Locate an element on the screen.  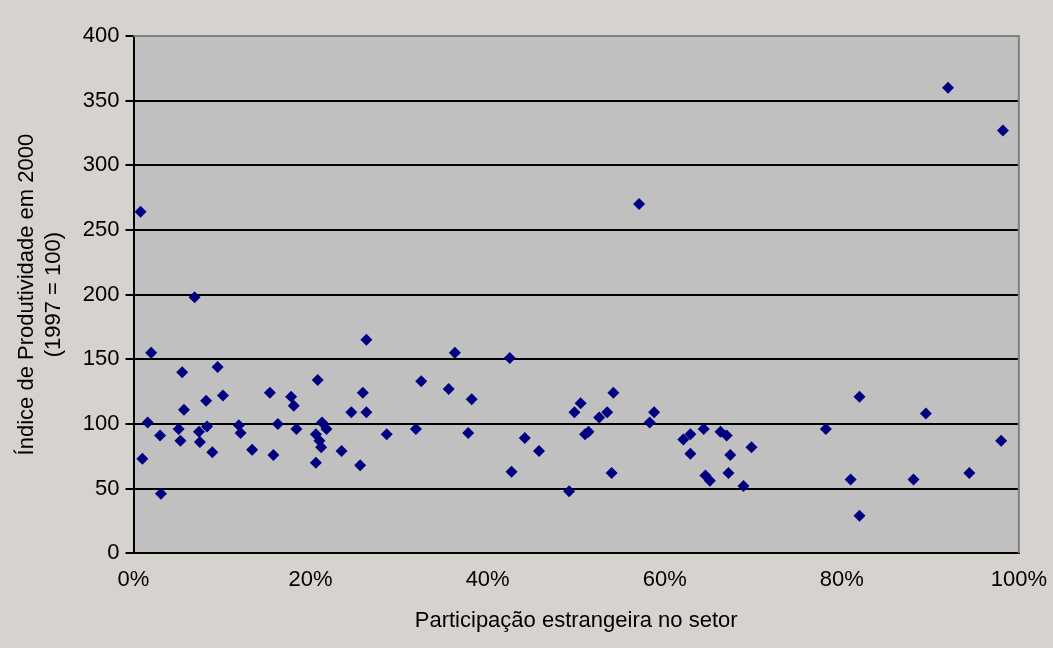
y-tick-label: 150 is located at coordinates (101, 358).